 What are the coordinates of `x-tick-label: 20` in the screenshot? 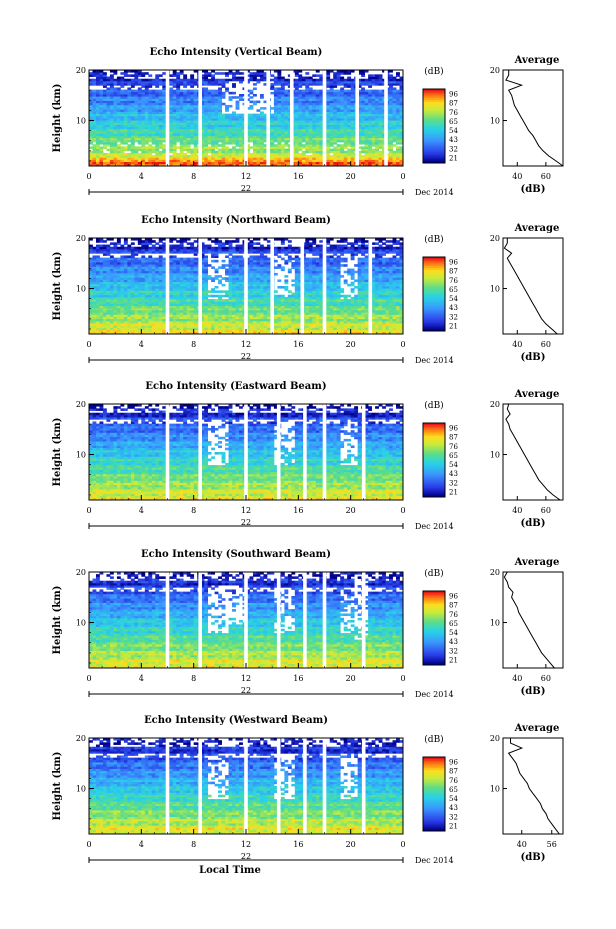 It's located at (351, 176).